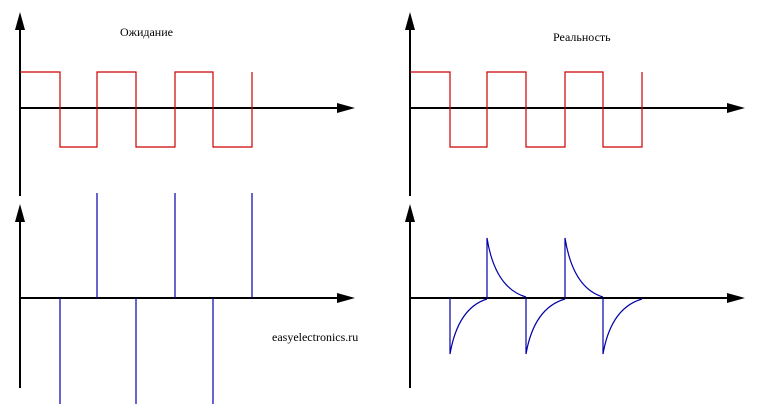 The height and width of the screenshot is (418, 758). Describe the element at coordinates (315, 337) in the screenshot. I see `watermark-text: easyelectronics.ru` at that location.